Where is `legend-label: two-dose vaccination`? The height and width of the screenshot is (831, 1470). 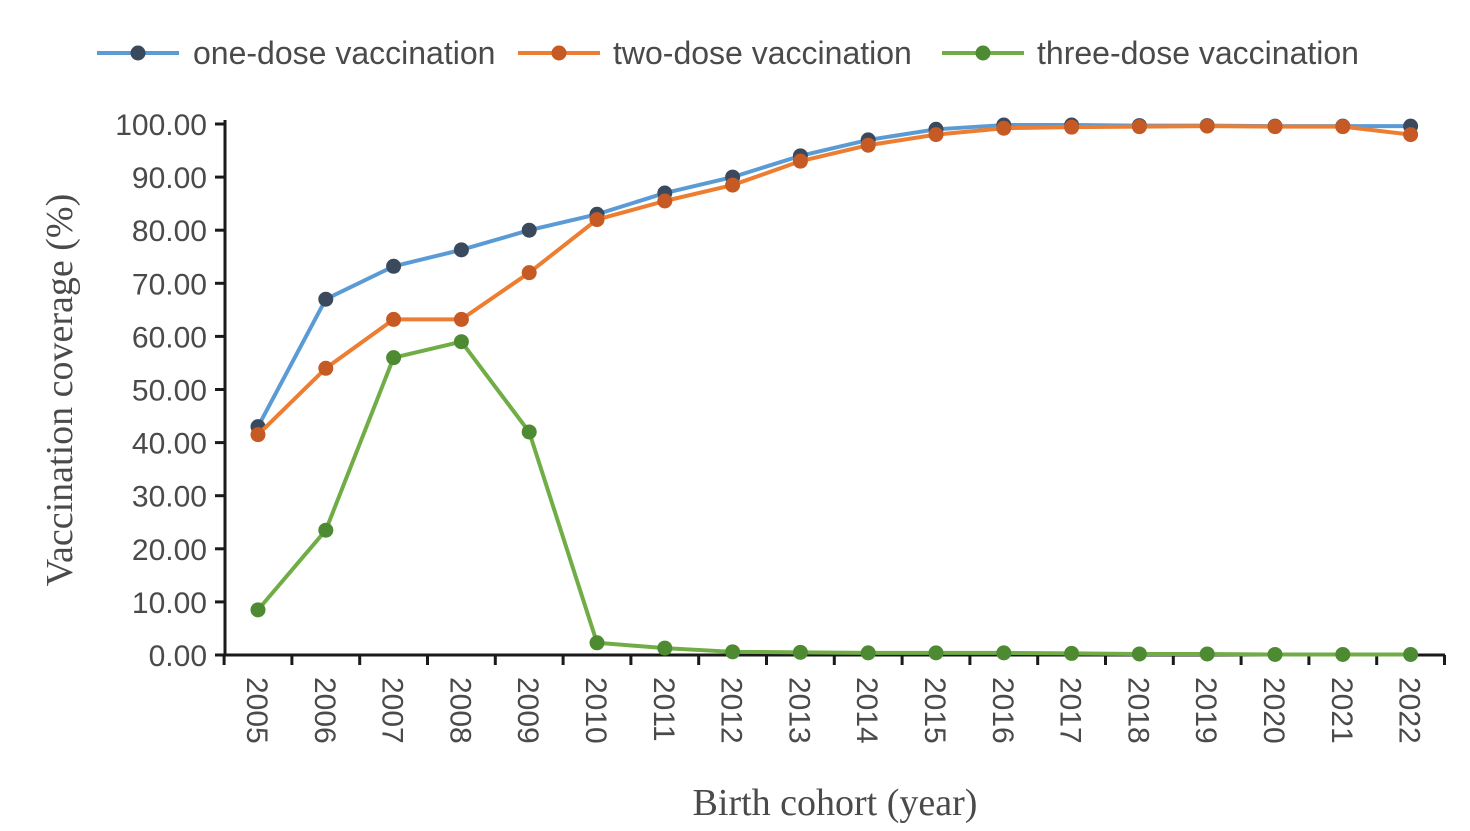 legend-label: two-dose vaccination is located at coordinates (762, 53).